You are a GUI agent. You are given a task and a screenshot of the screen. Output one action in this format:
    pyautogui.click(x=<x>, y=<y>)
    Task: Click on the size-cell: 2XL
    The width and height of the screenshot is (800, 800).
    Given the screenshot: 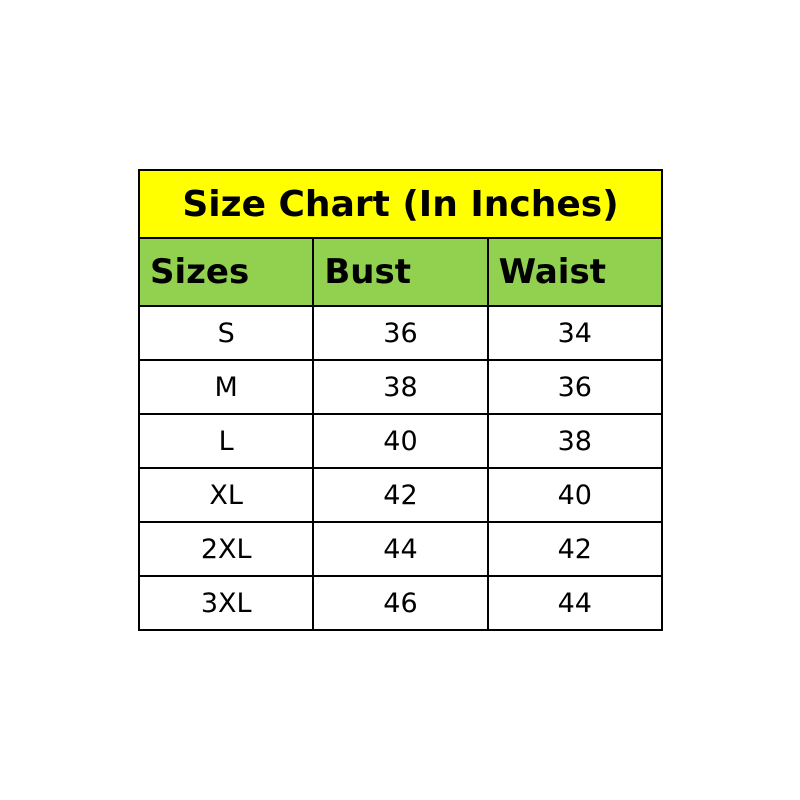 What is the action you would take?
    pyautogui.click(x=226, y=549)
    